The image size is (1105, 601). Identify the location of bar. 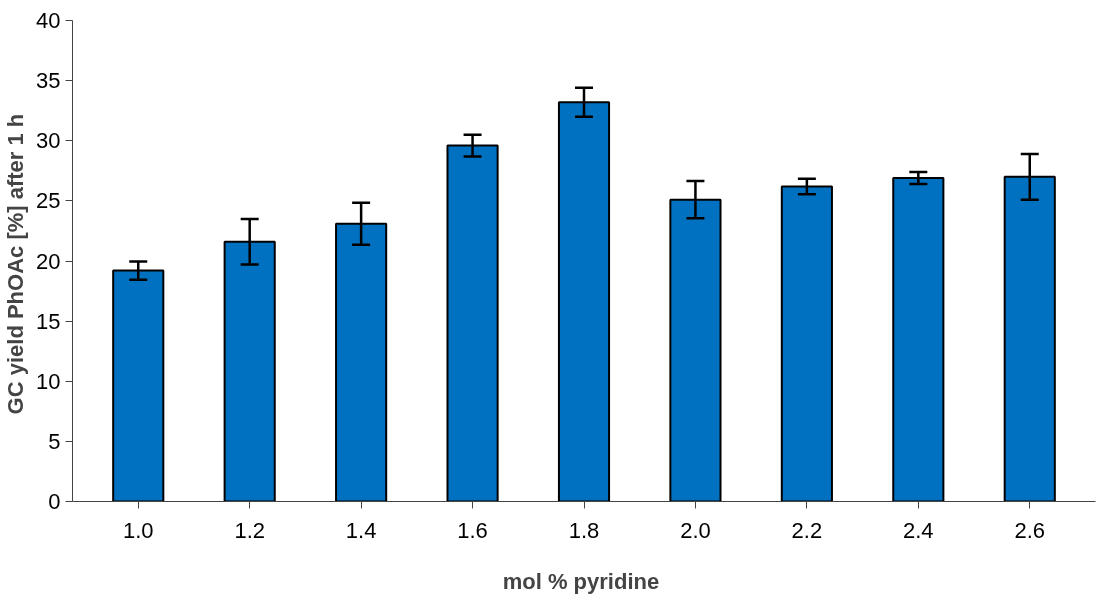
(918, 339).